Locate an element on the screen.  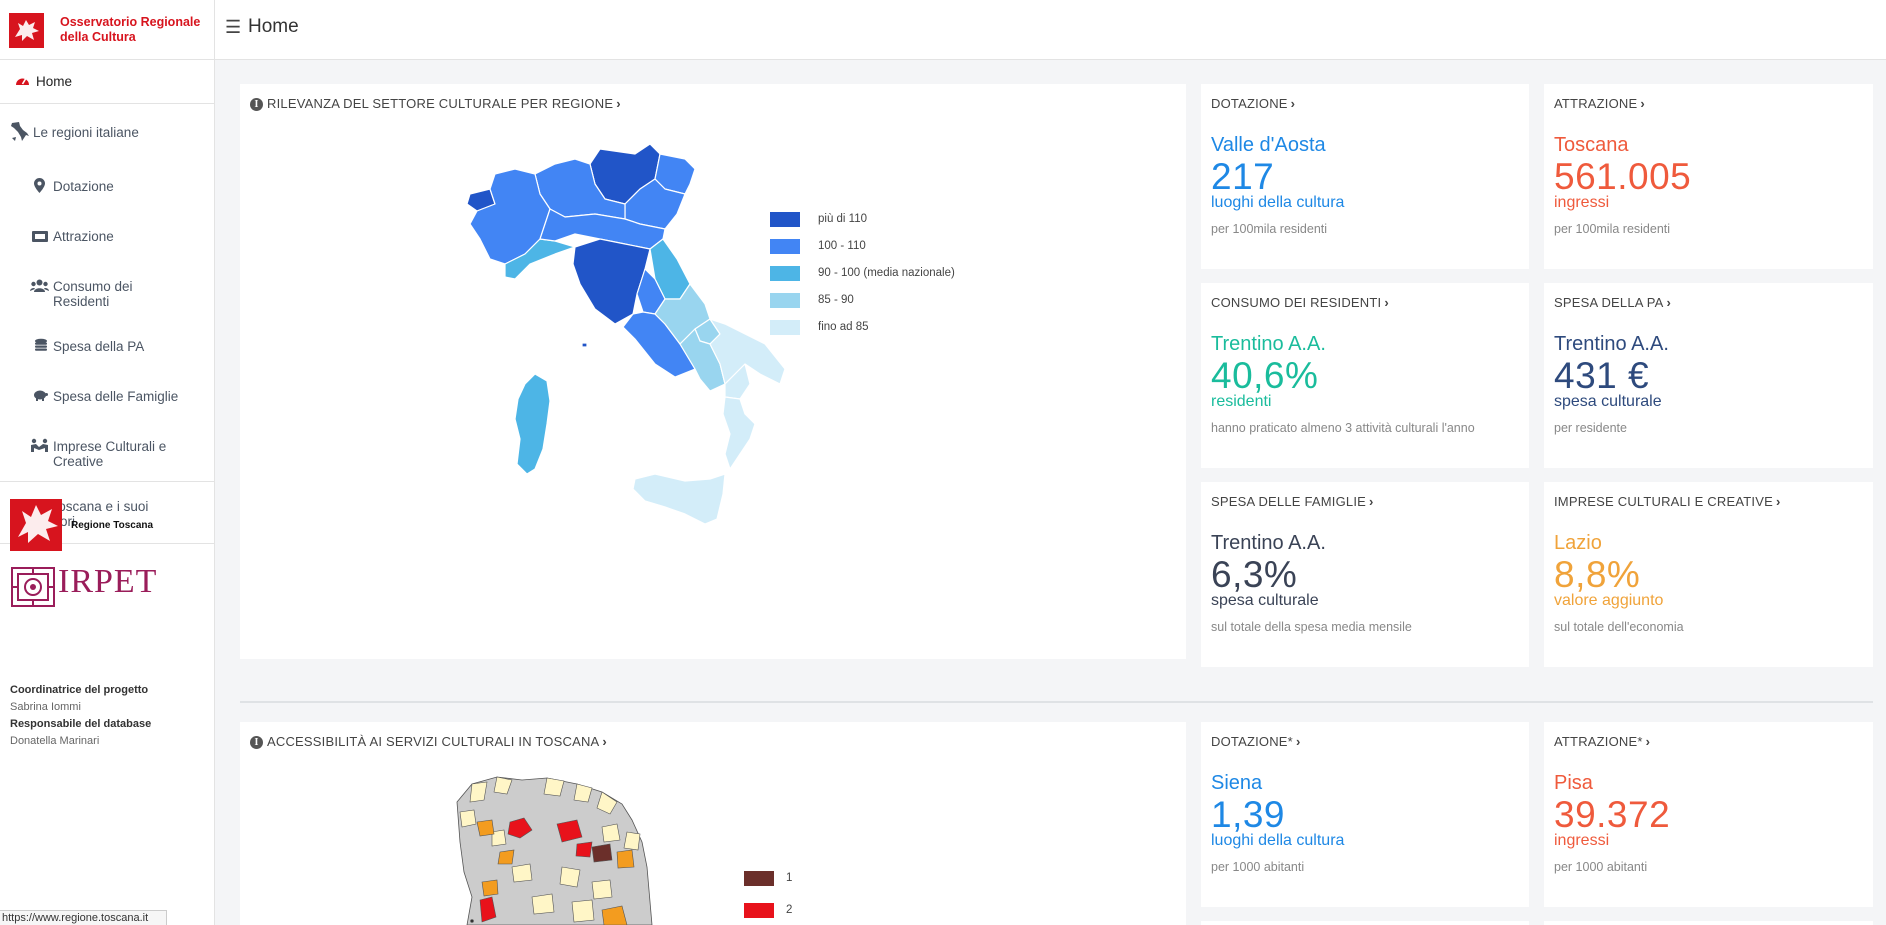
stat-card-title: DOTAZIONE › is located at coordinates (1253, 103).